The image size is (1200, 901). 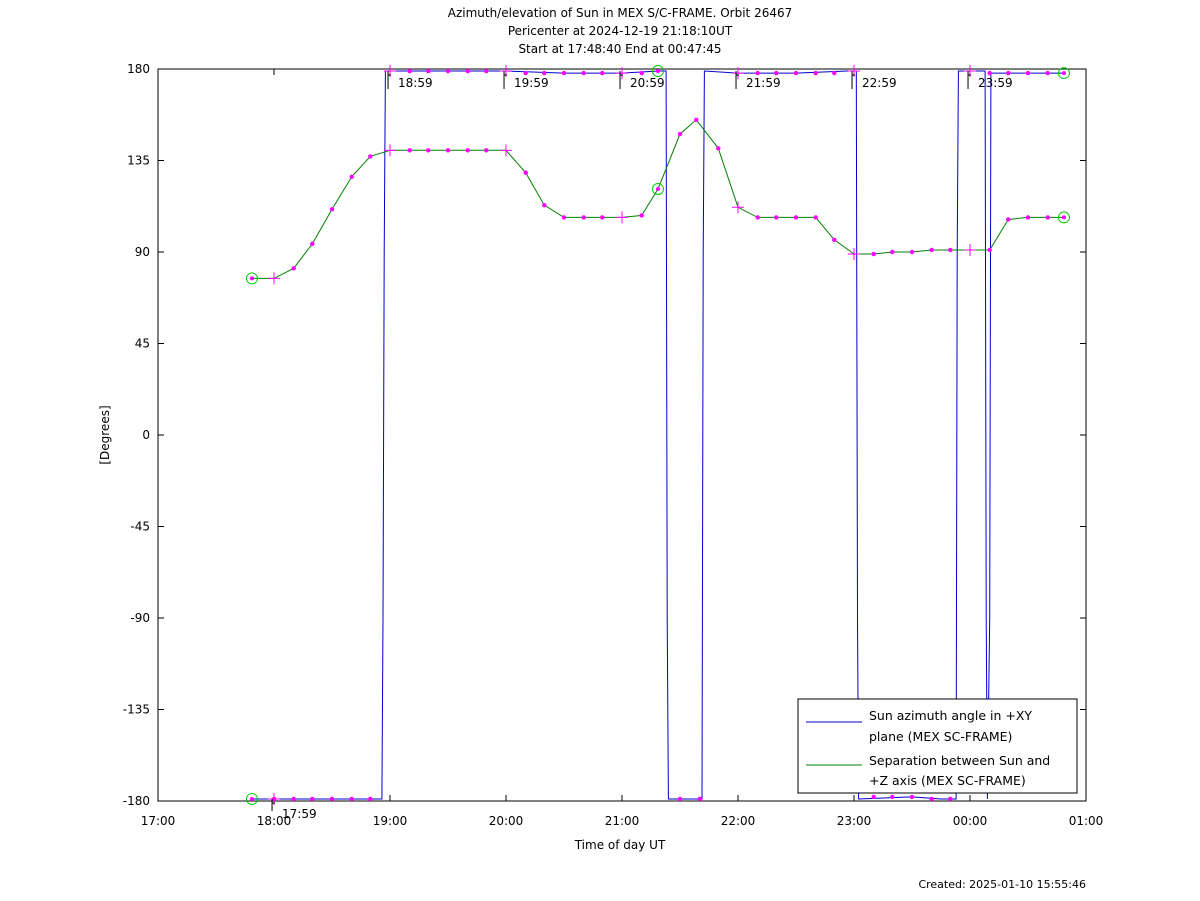 I want to click on y-tick-label: 180, so click(x=138, y=69).